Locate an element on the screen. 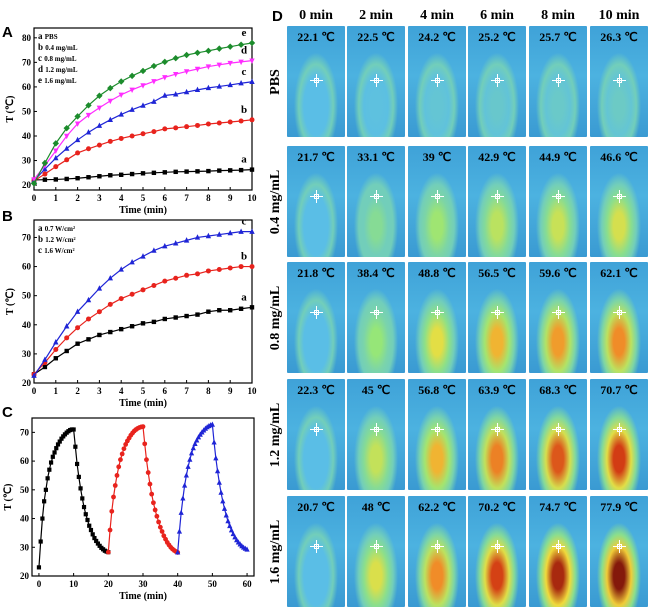 This screenshot has height=607, width=650. curve-label: c is located at coordinates (244, 222).